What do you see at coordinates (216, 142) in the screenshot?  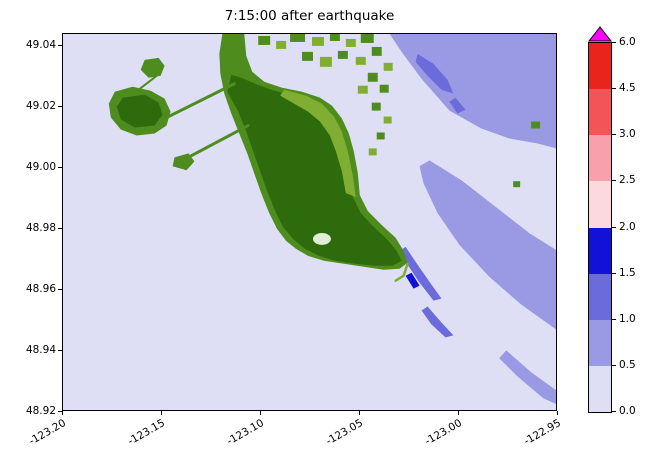 I see `ferry-causeway` at bounding box center [216, 142].